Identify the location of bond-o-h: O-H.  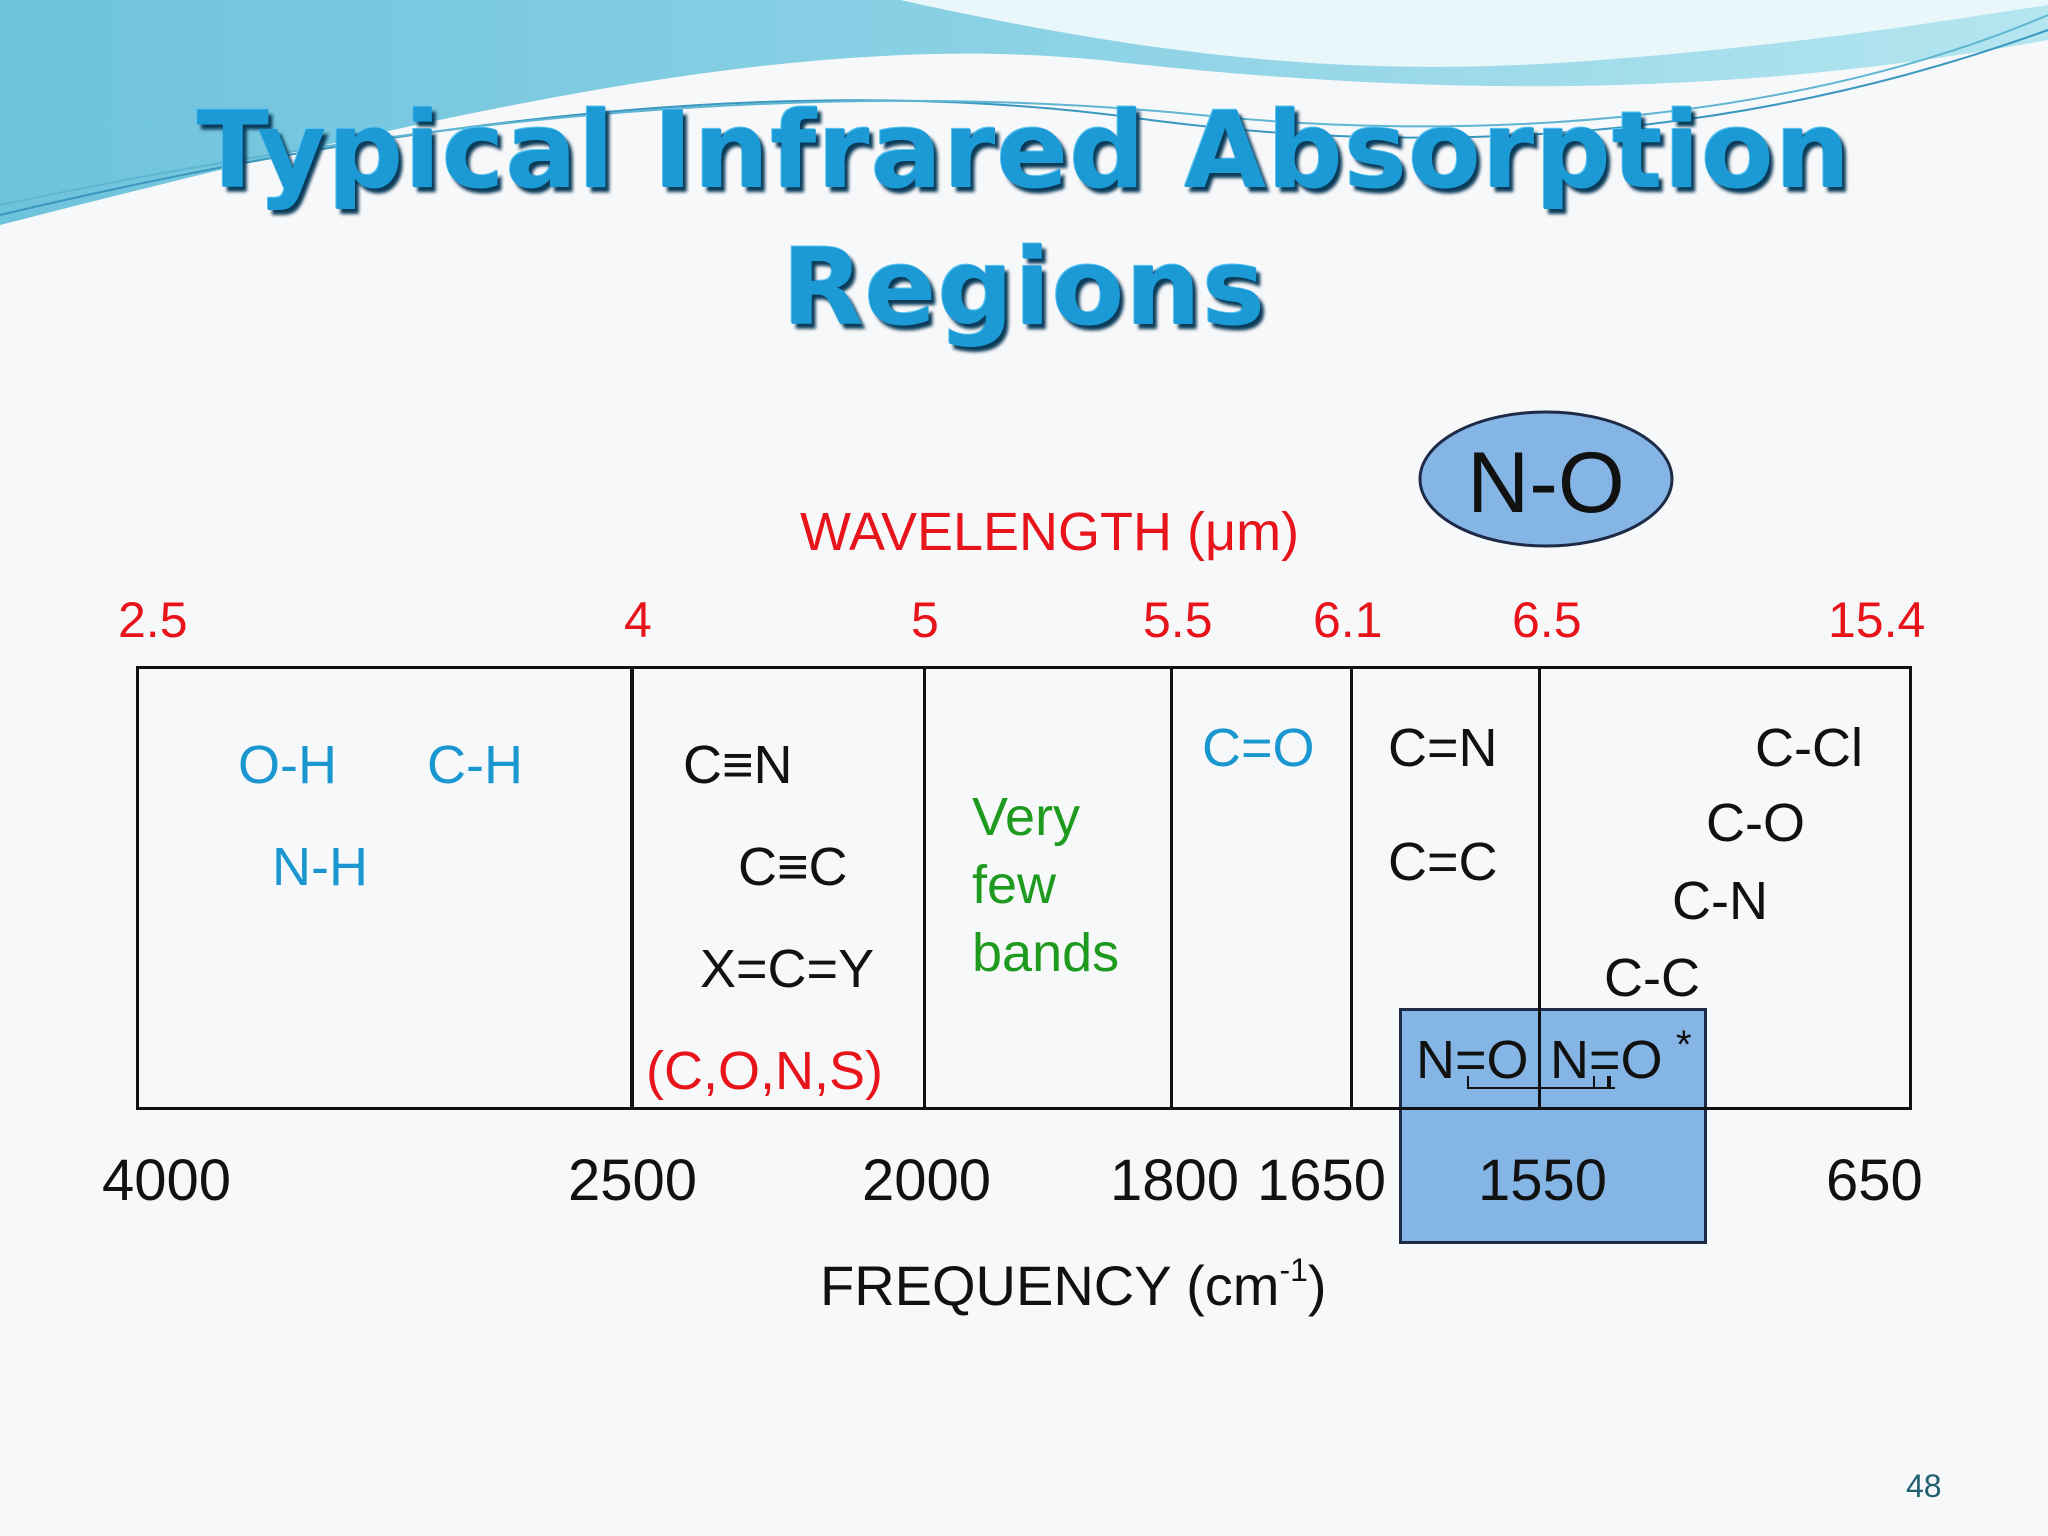
(287, 765).